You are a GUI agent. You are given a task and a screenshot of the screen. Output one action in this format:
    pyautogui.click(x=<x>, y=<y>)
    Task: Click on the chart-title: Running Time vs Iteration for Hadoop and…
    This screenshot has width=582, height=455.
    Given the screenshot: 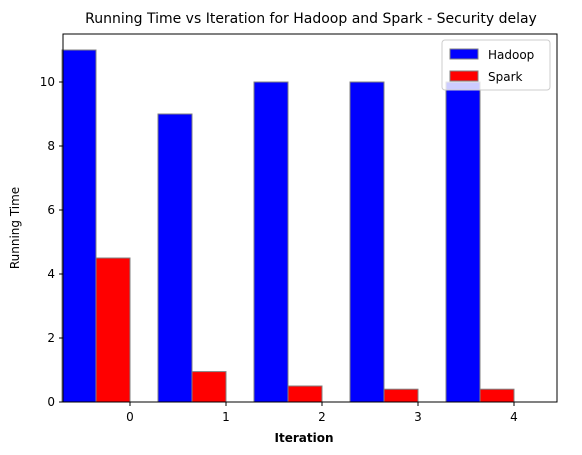 What is the action you would take?
    pyautogui.click(x=311, y=19)
    